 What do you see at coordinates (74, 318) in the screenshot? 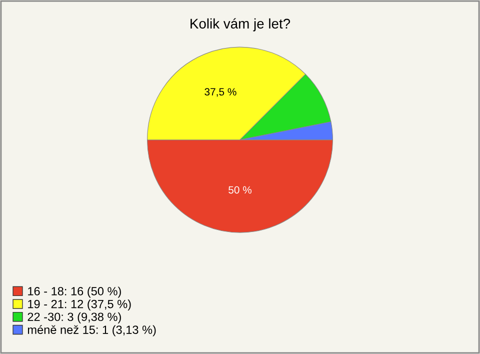
I see `legend-label: 22 -30: 3 (9,38 %)` at bounding box center [74, 318].